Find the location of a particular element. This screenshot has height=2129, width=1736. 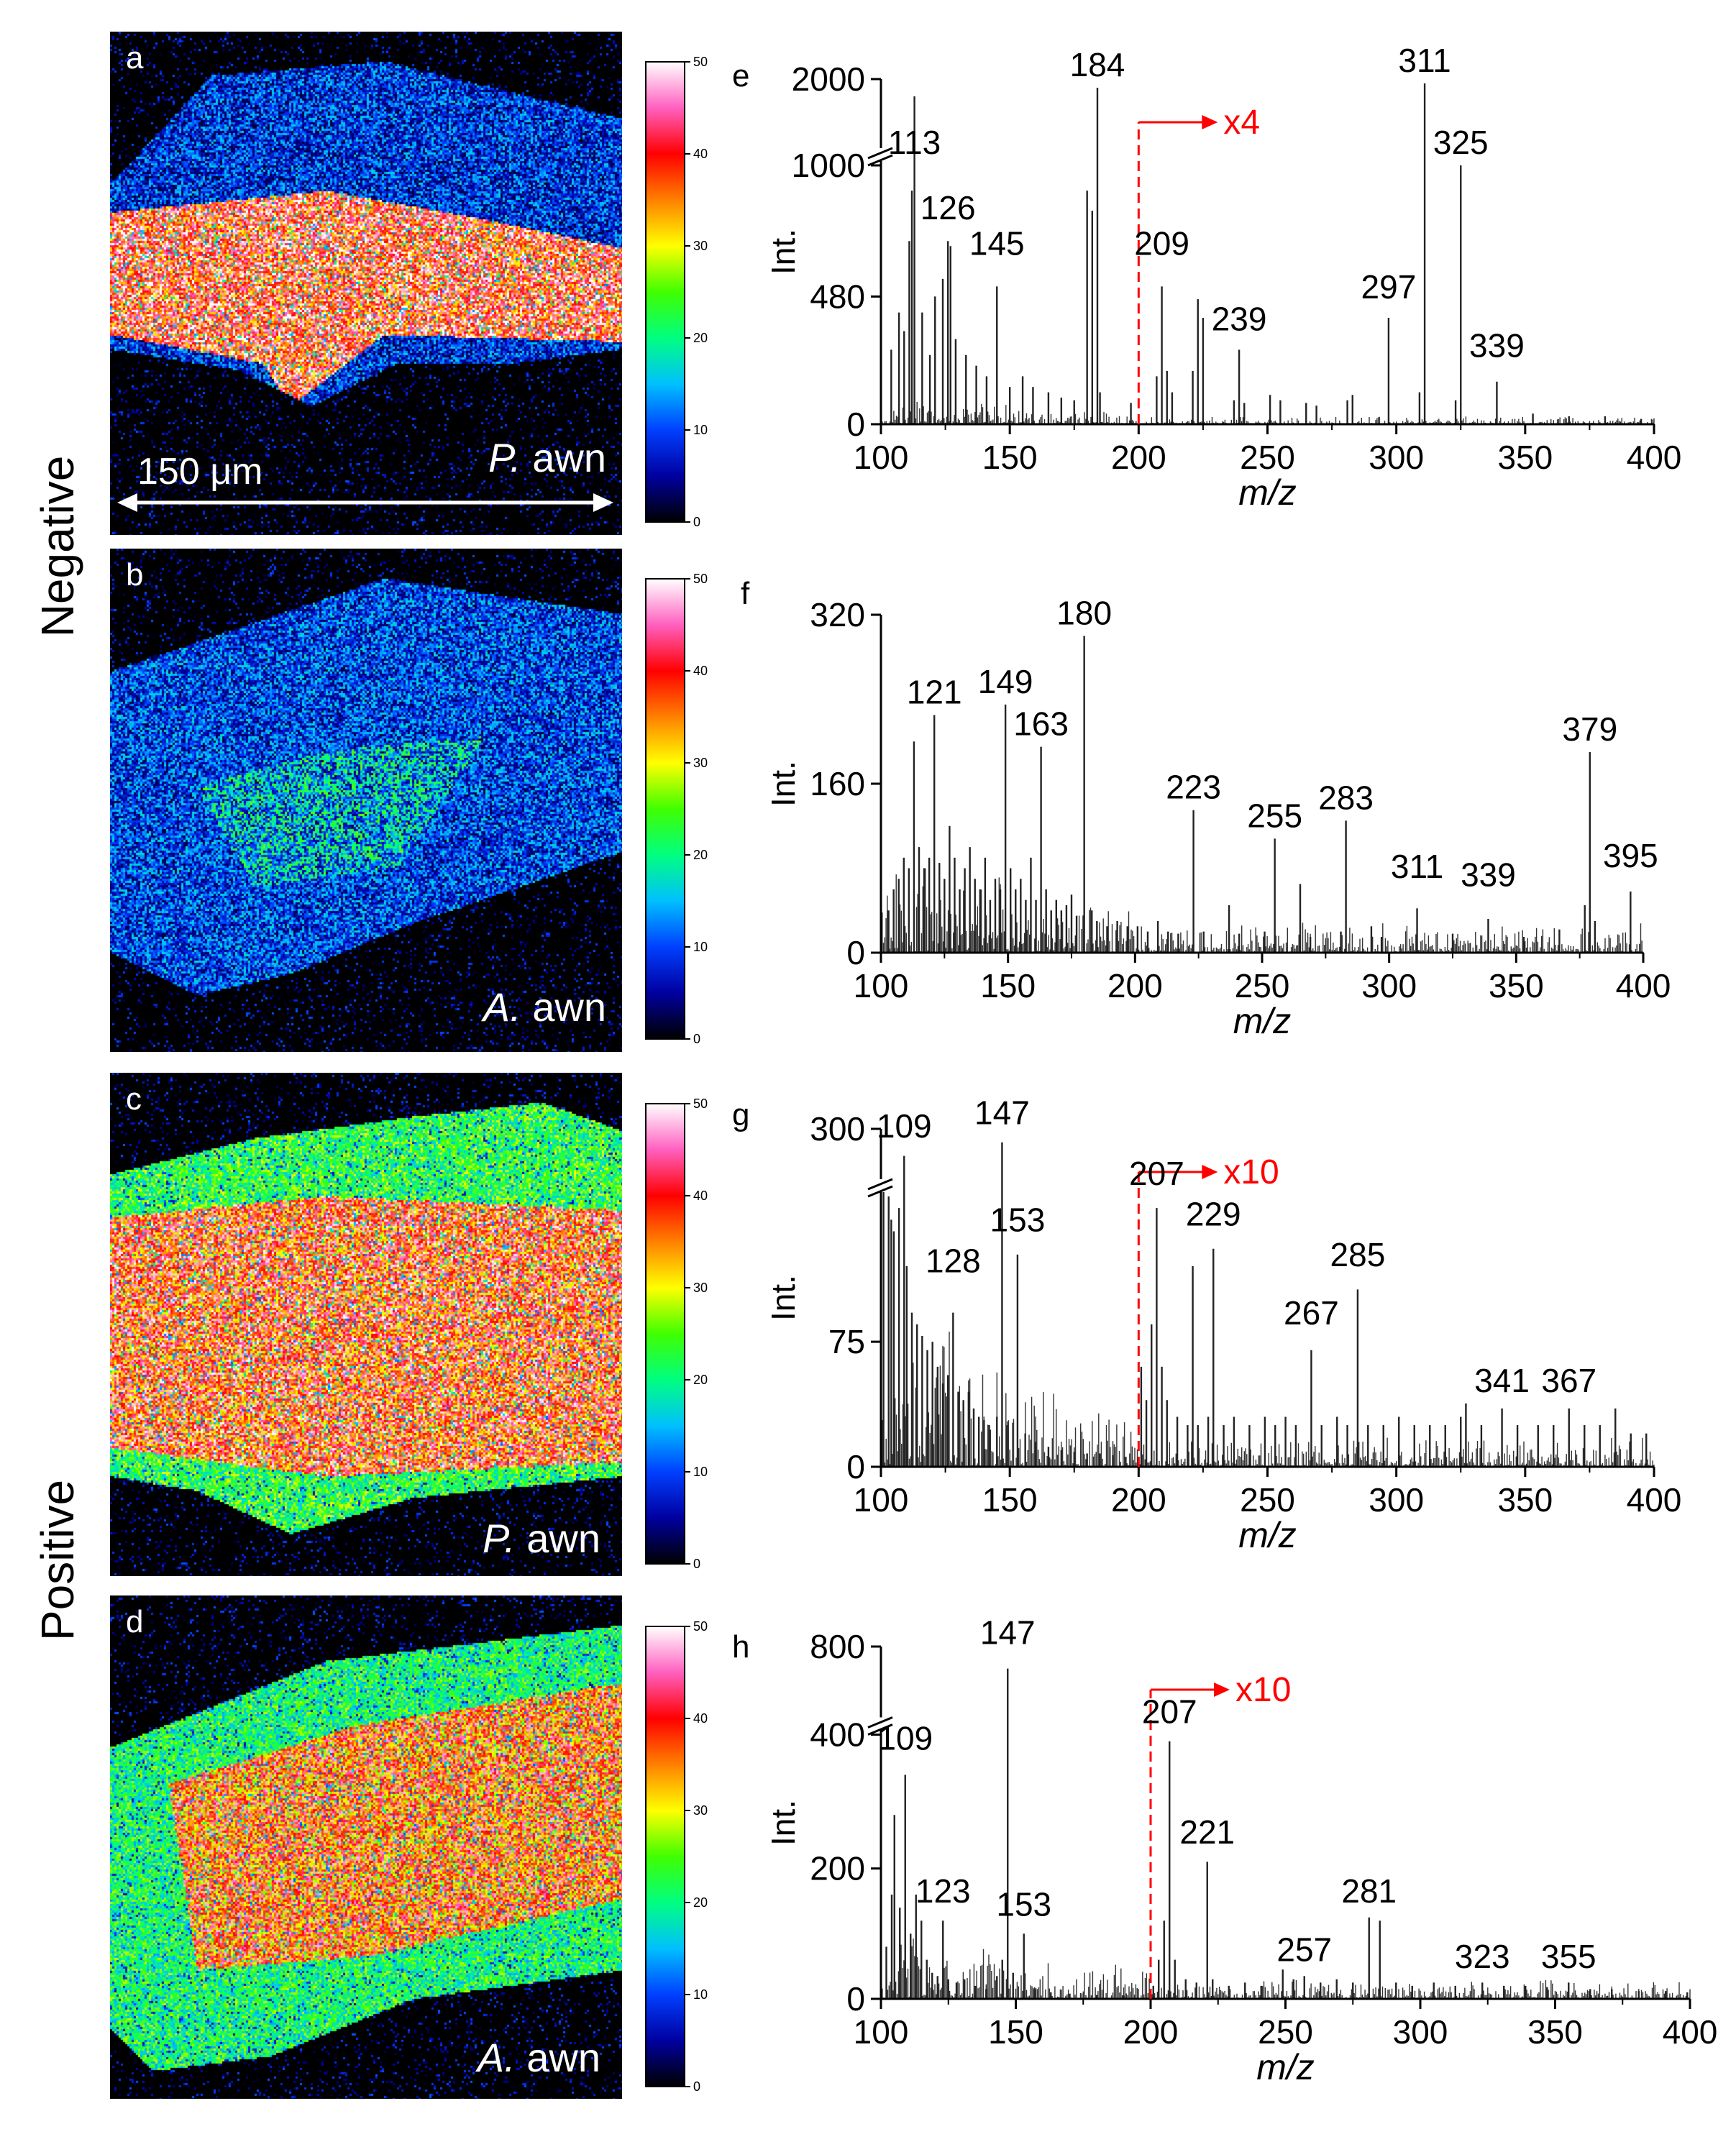

image-panel-b: b A. awn is located at coordinates (366, 800).